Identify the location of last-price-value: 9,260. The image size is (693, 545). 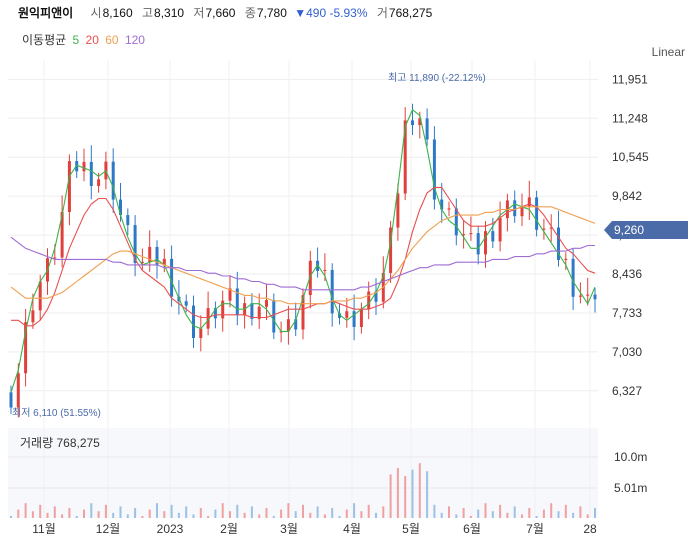
(629, 230).